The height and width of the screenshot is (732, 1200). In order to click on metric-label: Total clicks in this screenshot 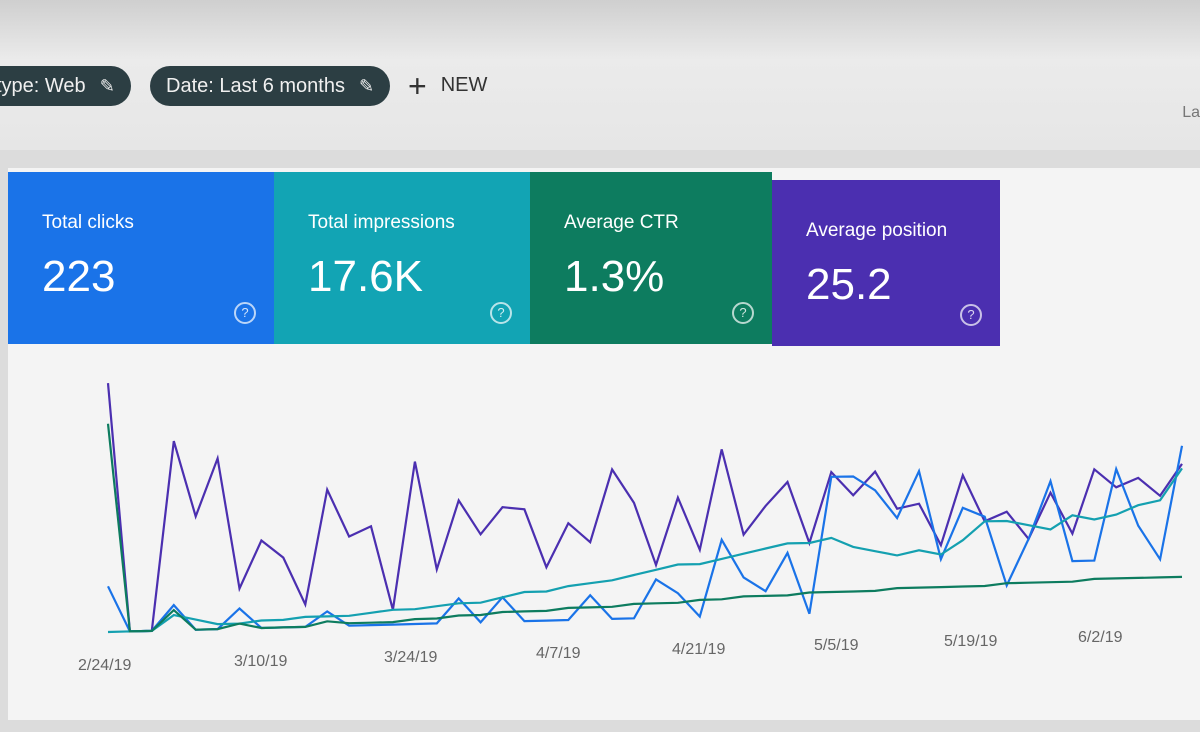, I will do `click(88, 222)`.